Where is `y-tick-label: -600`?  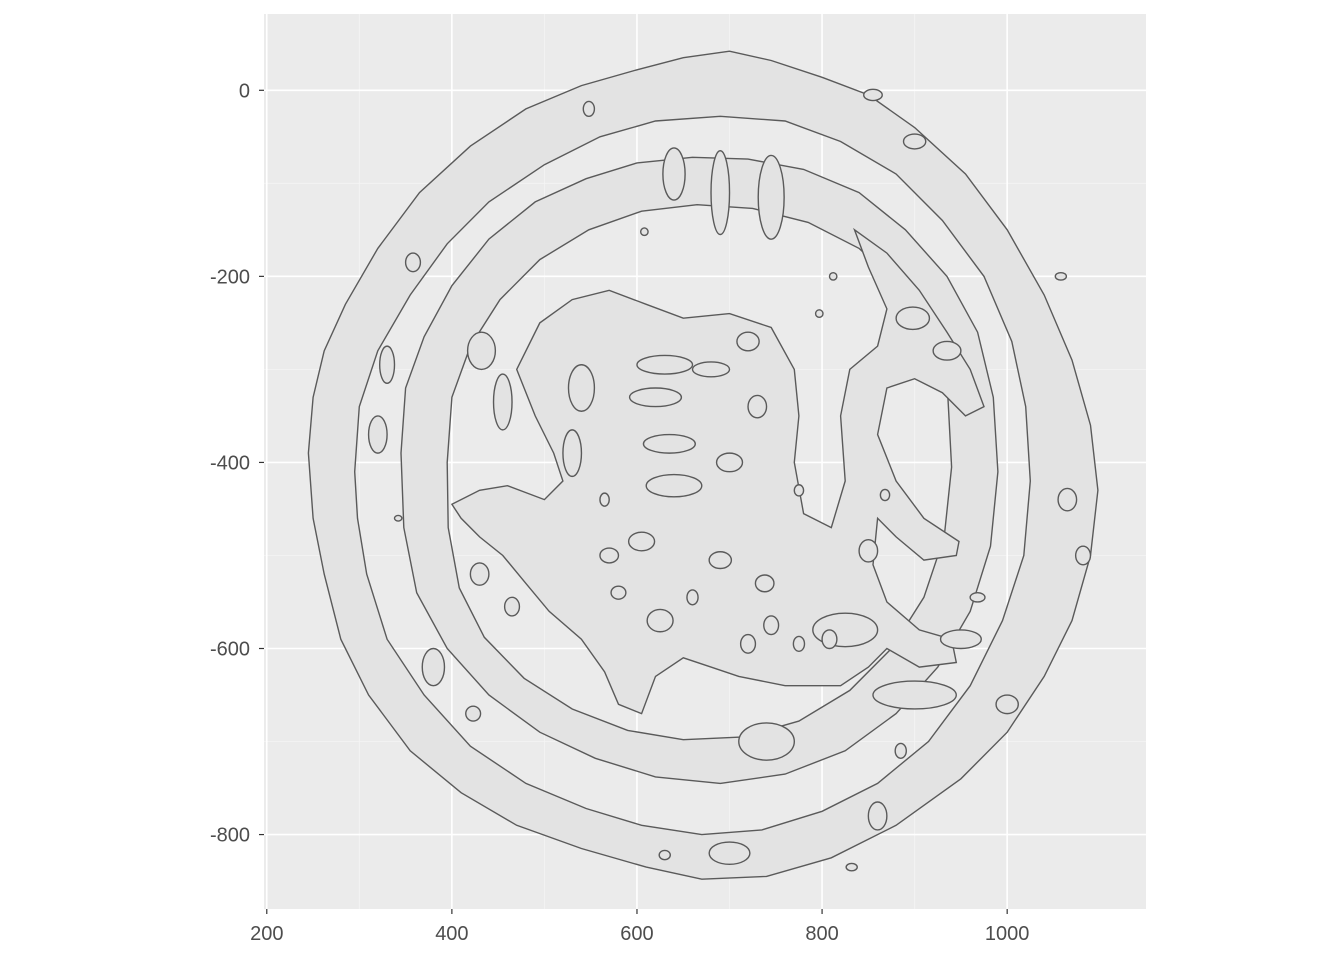 y-tick-label: -600 is located at coordinates (230, 650).